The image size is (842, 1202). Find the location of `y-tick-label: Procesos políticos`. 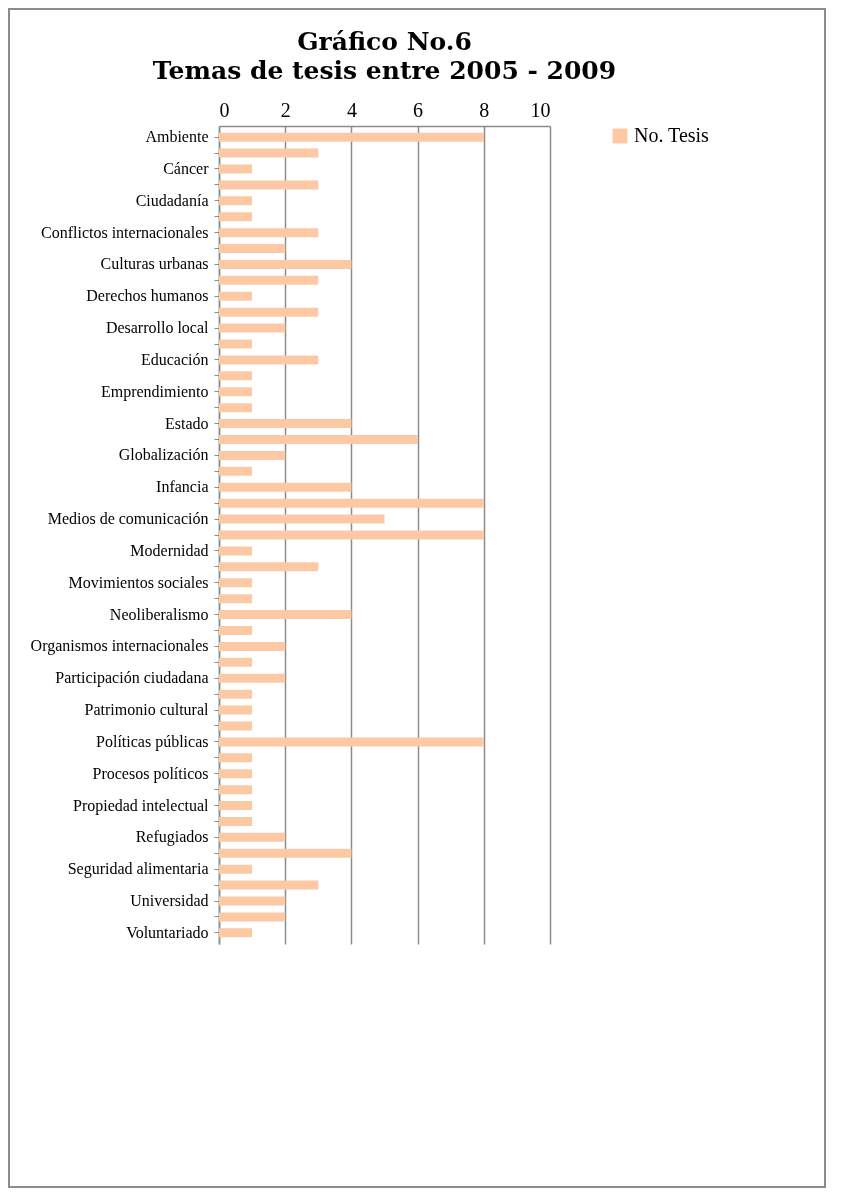

y-tick-label: Procesos políticos is located at coordinates (150, 773).